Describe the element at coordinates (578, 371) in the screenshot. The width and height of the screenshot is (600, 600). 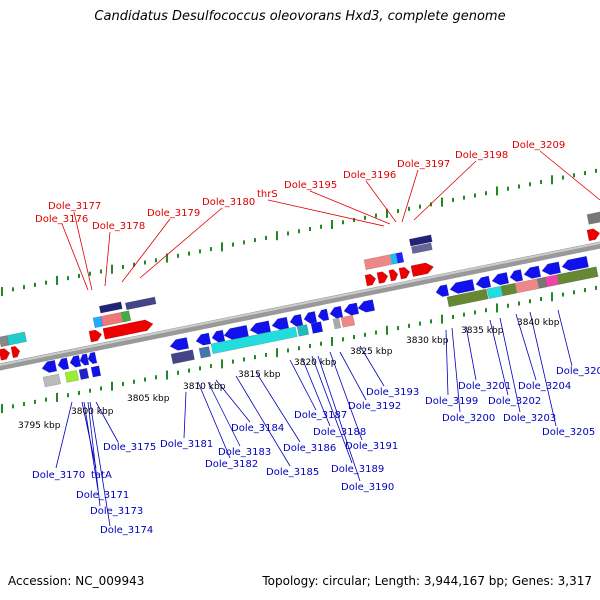
I see `gene-label: Dole_3206` at that location.